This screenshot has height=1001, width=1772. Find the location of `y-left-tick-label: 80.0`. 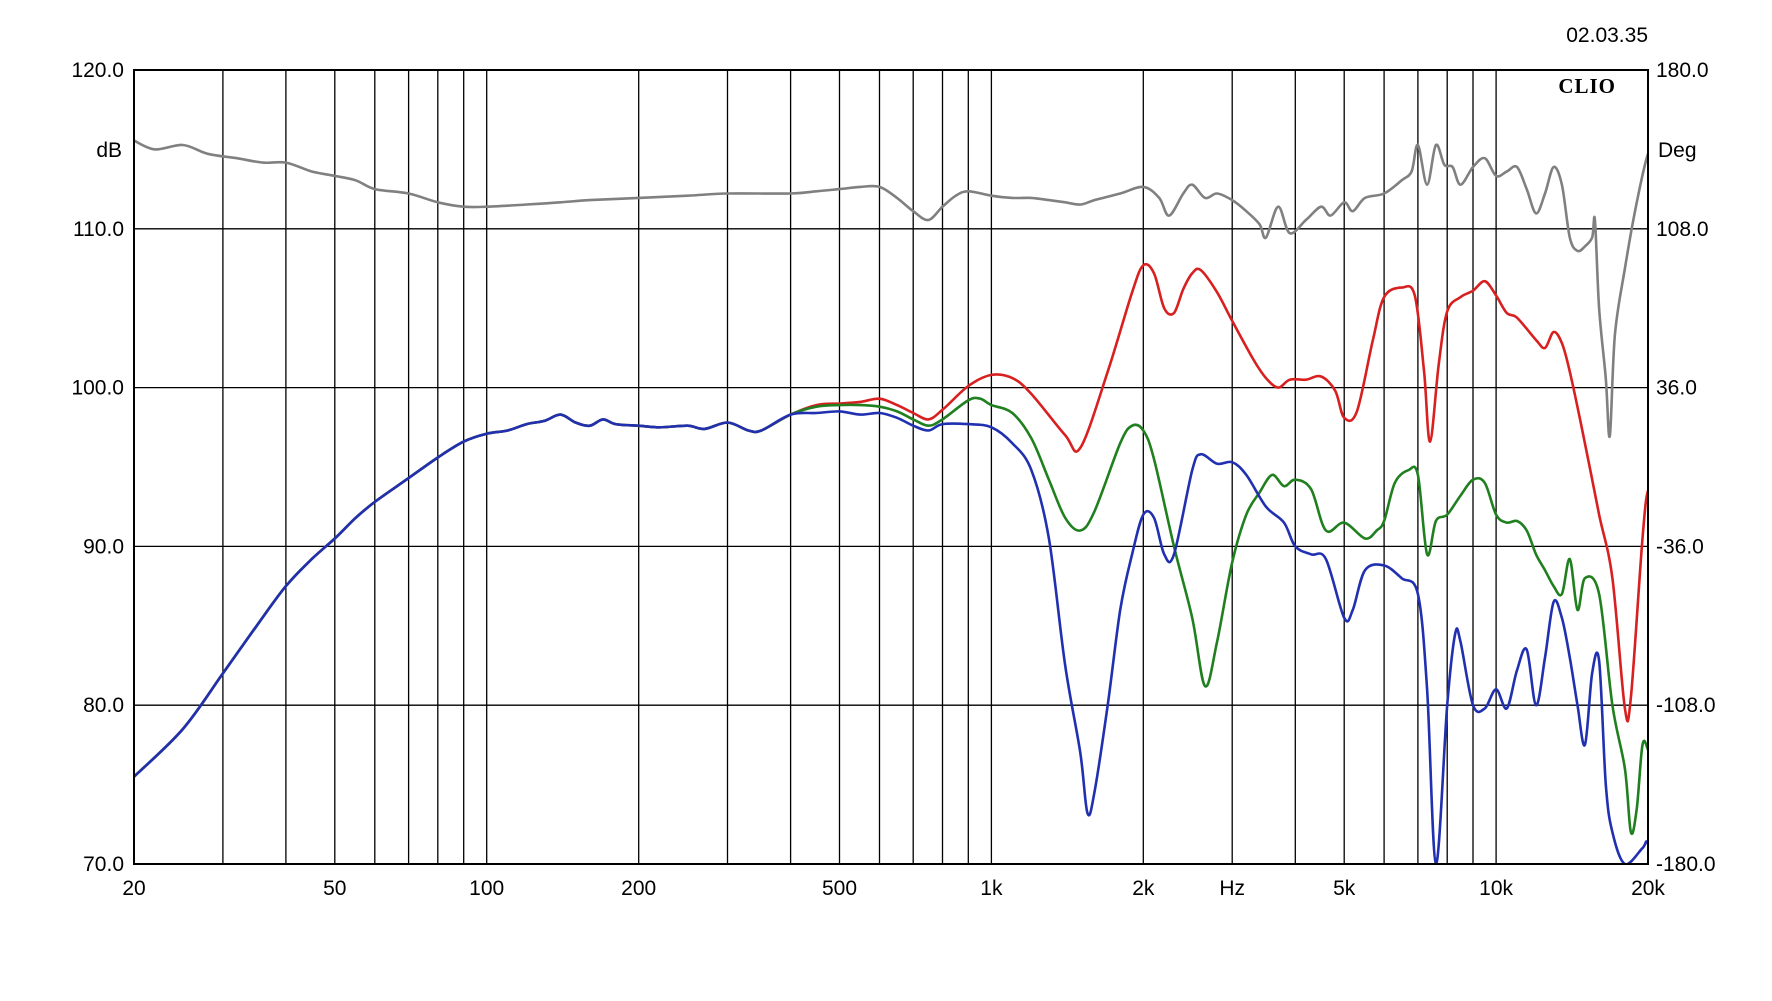

y-left-tick-label: 80.0 is located at coordinates (103, 705).